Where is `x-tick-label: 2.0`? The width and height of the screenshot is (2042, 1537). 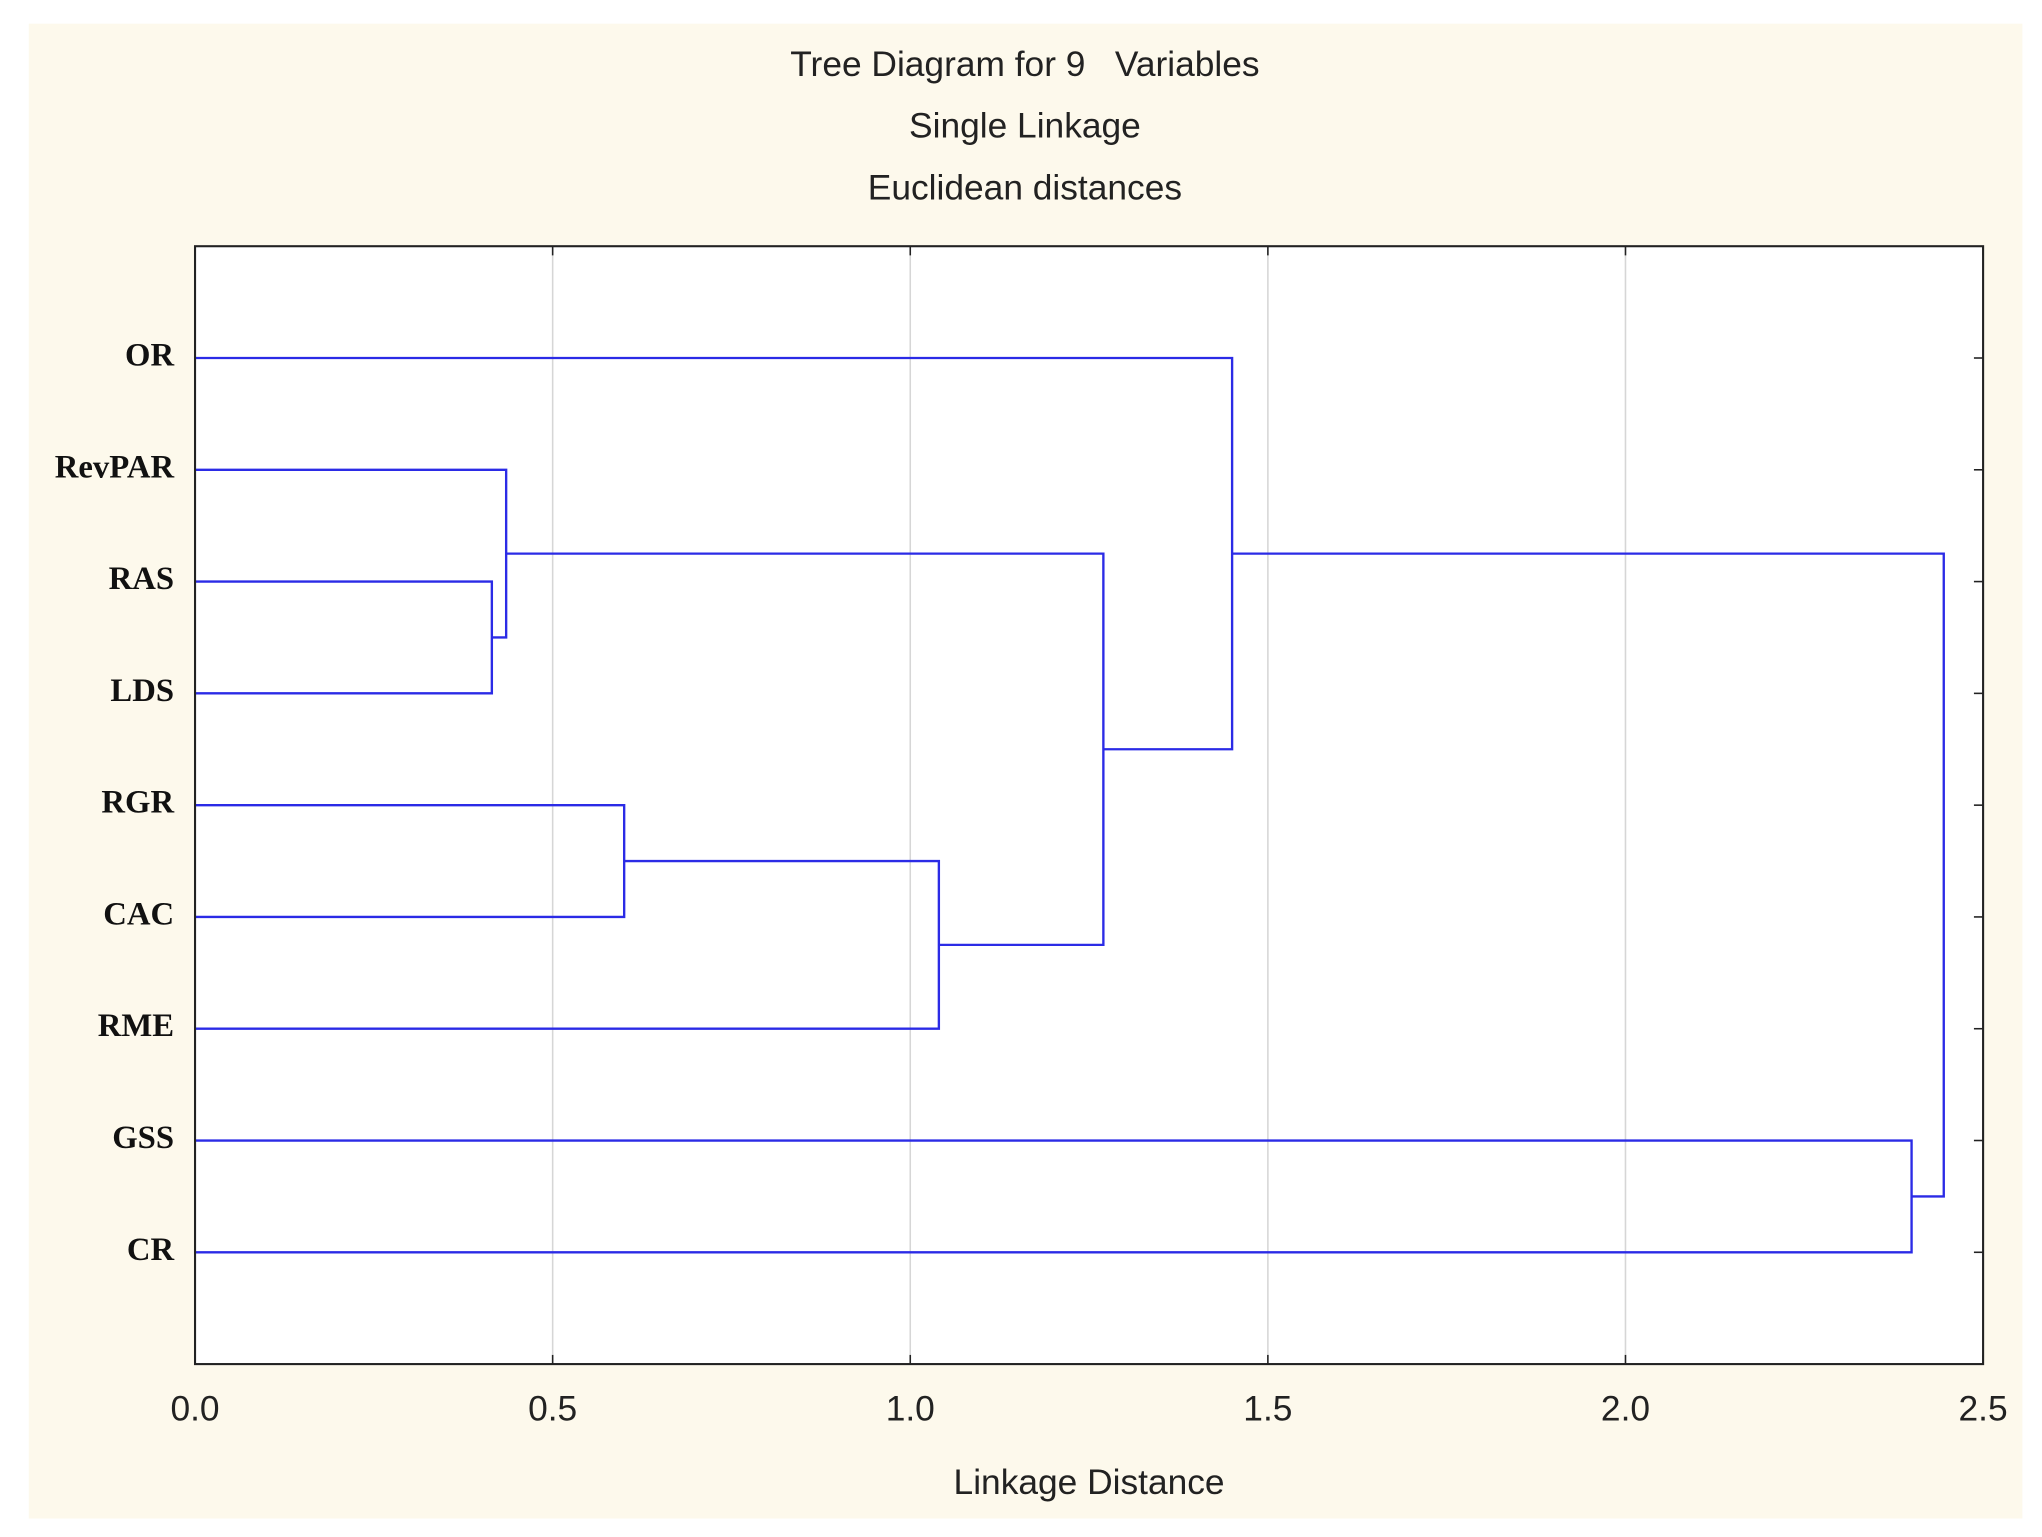
x-tick-label: 2.0 is located at coordinates (1625, 1409).